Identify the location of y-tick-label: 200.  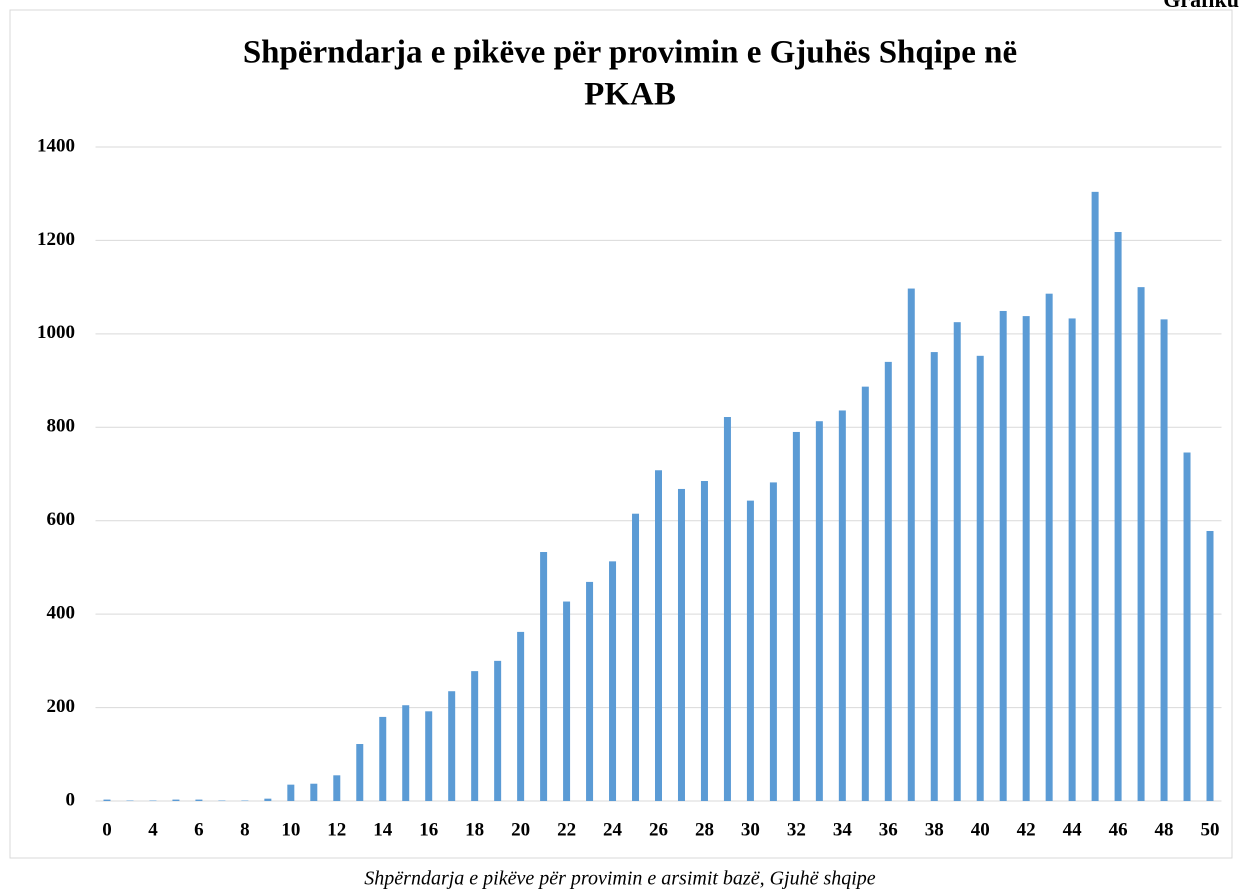
(61, 706).